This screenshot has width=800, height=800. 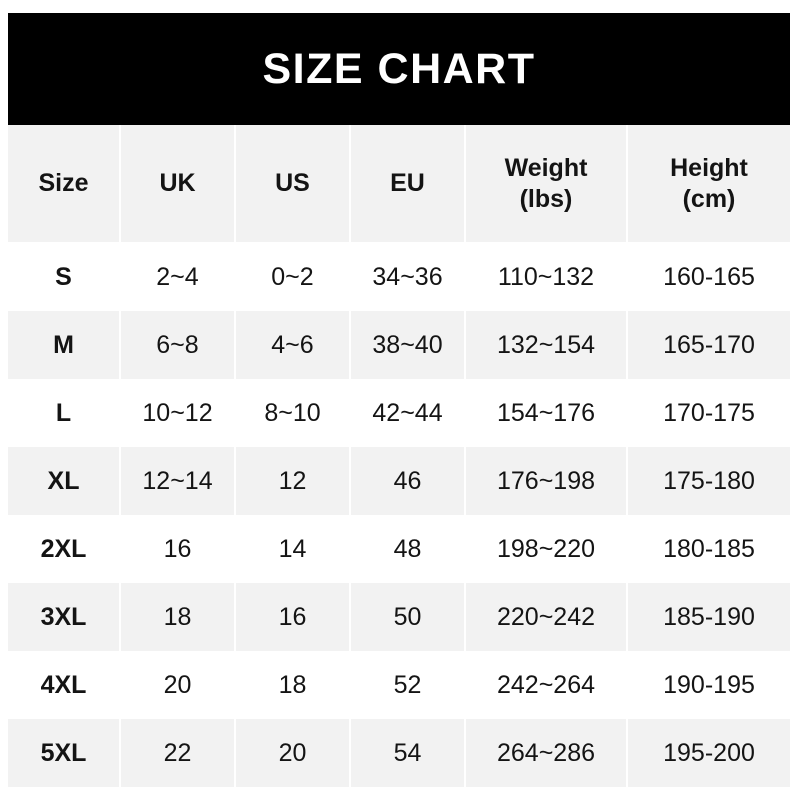 What do you see at coordinates (408, 277) in the screenshot?
I see `cell-eu: 34~36` at bounding box center [408, 277].